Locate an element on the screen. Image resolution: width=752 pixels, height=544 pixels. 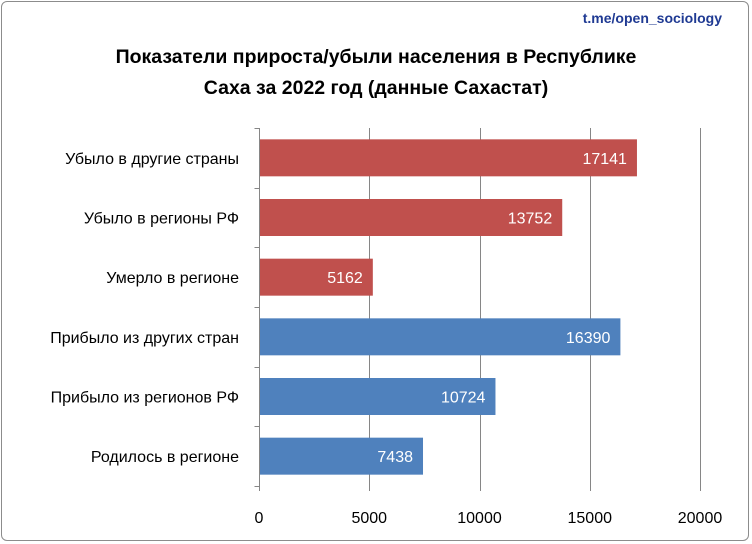
chart-title-line-2: Саха за 2022 год (данные Сахастат) is located at coordinates (376, 88).